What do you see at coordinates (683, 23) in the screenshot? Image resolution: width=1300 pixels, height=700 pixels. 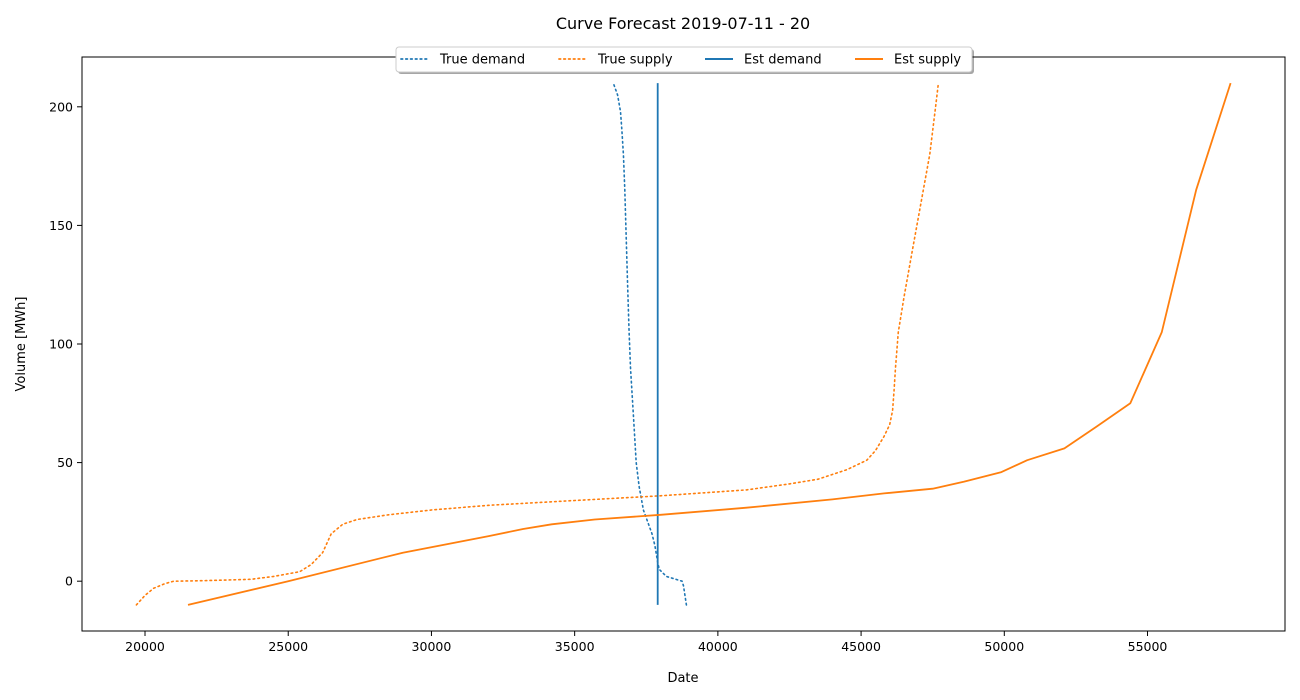 I see `chart-title: Curve Forecast 2019-07-11 - 20` at bounding box center [683, 23].